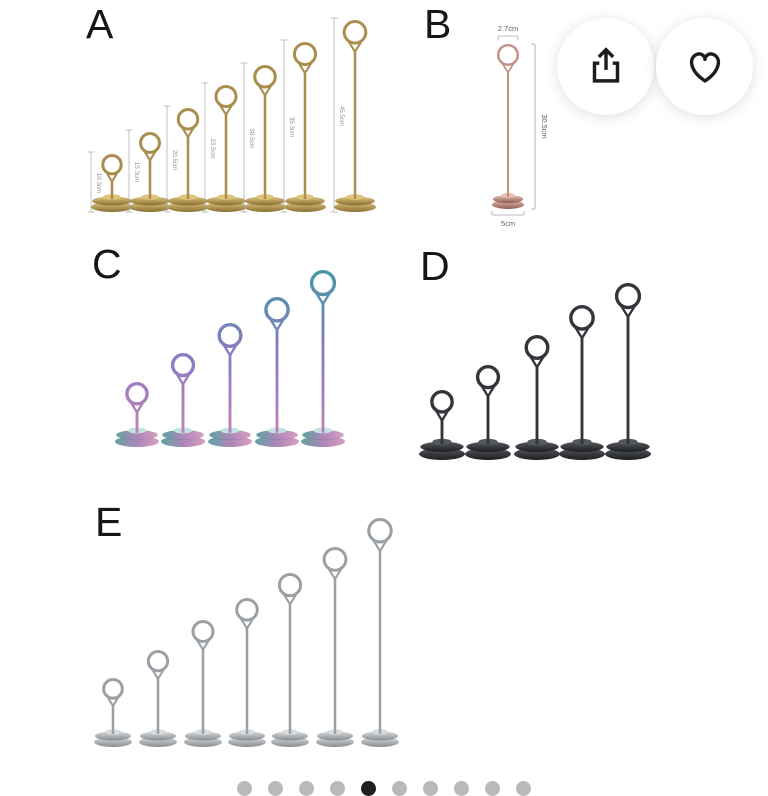 Image resolution: width=768 pixels, height=796 pixels. I want to click on share-button, so click(605, 66).